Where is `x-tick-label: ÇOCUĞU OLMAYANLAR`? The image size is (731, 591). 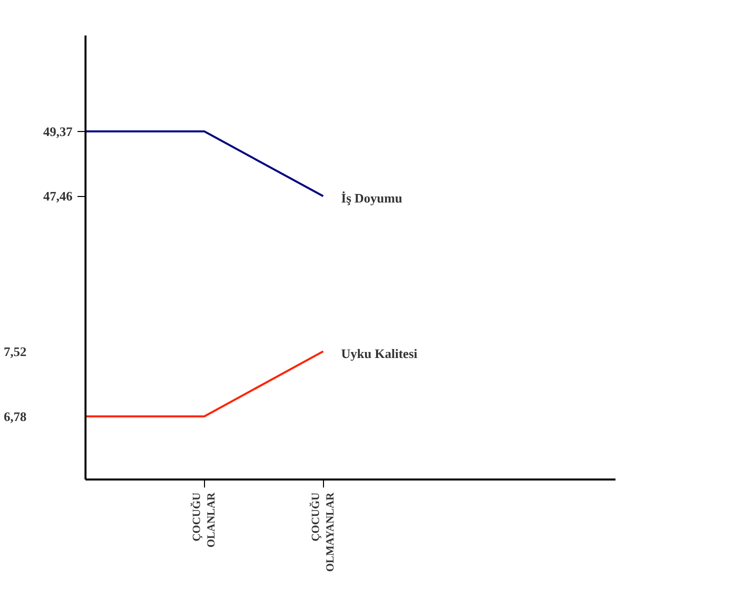 x-tick-label: ÇOCUĞU OLMAYANLAR is located at coordinates (322, 531).